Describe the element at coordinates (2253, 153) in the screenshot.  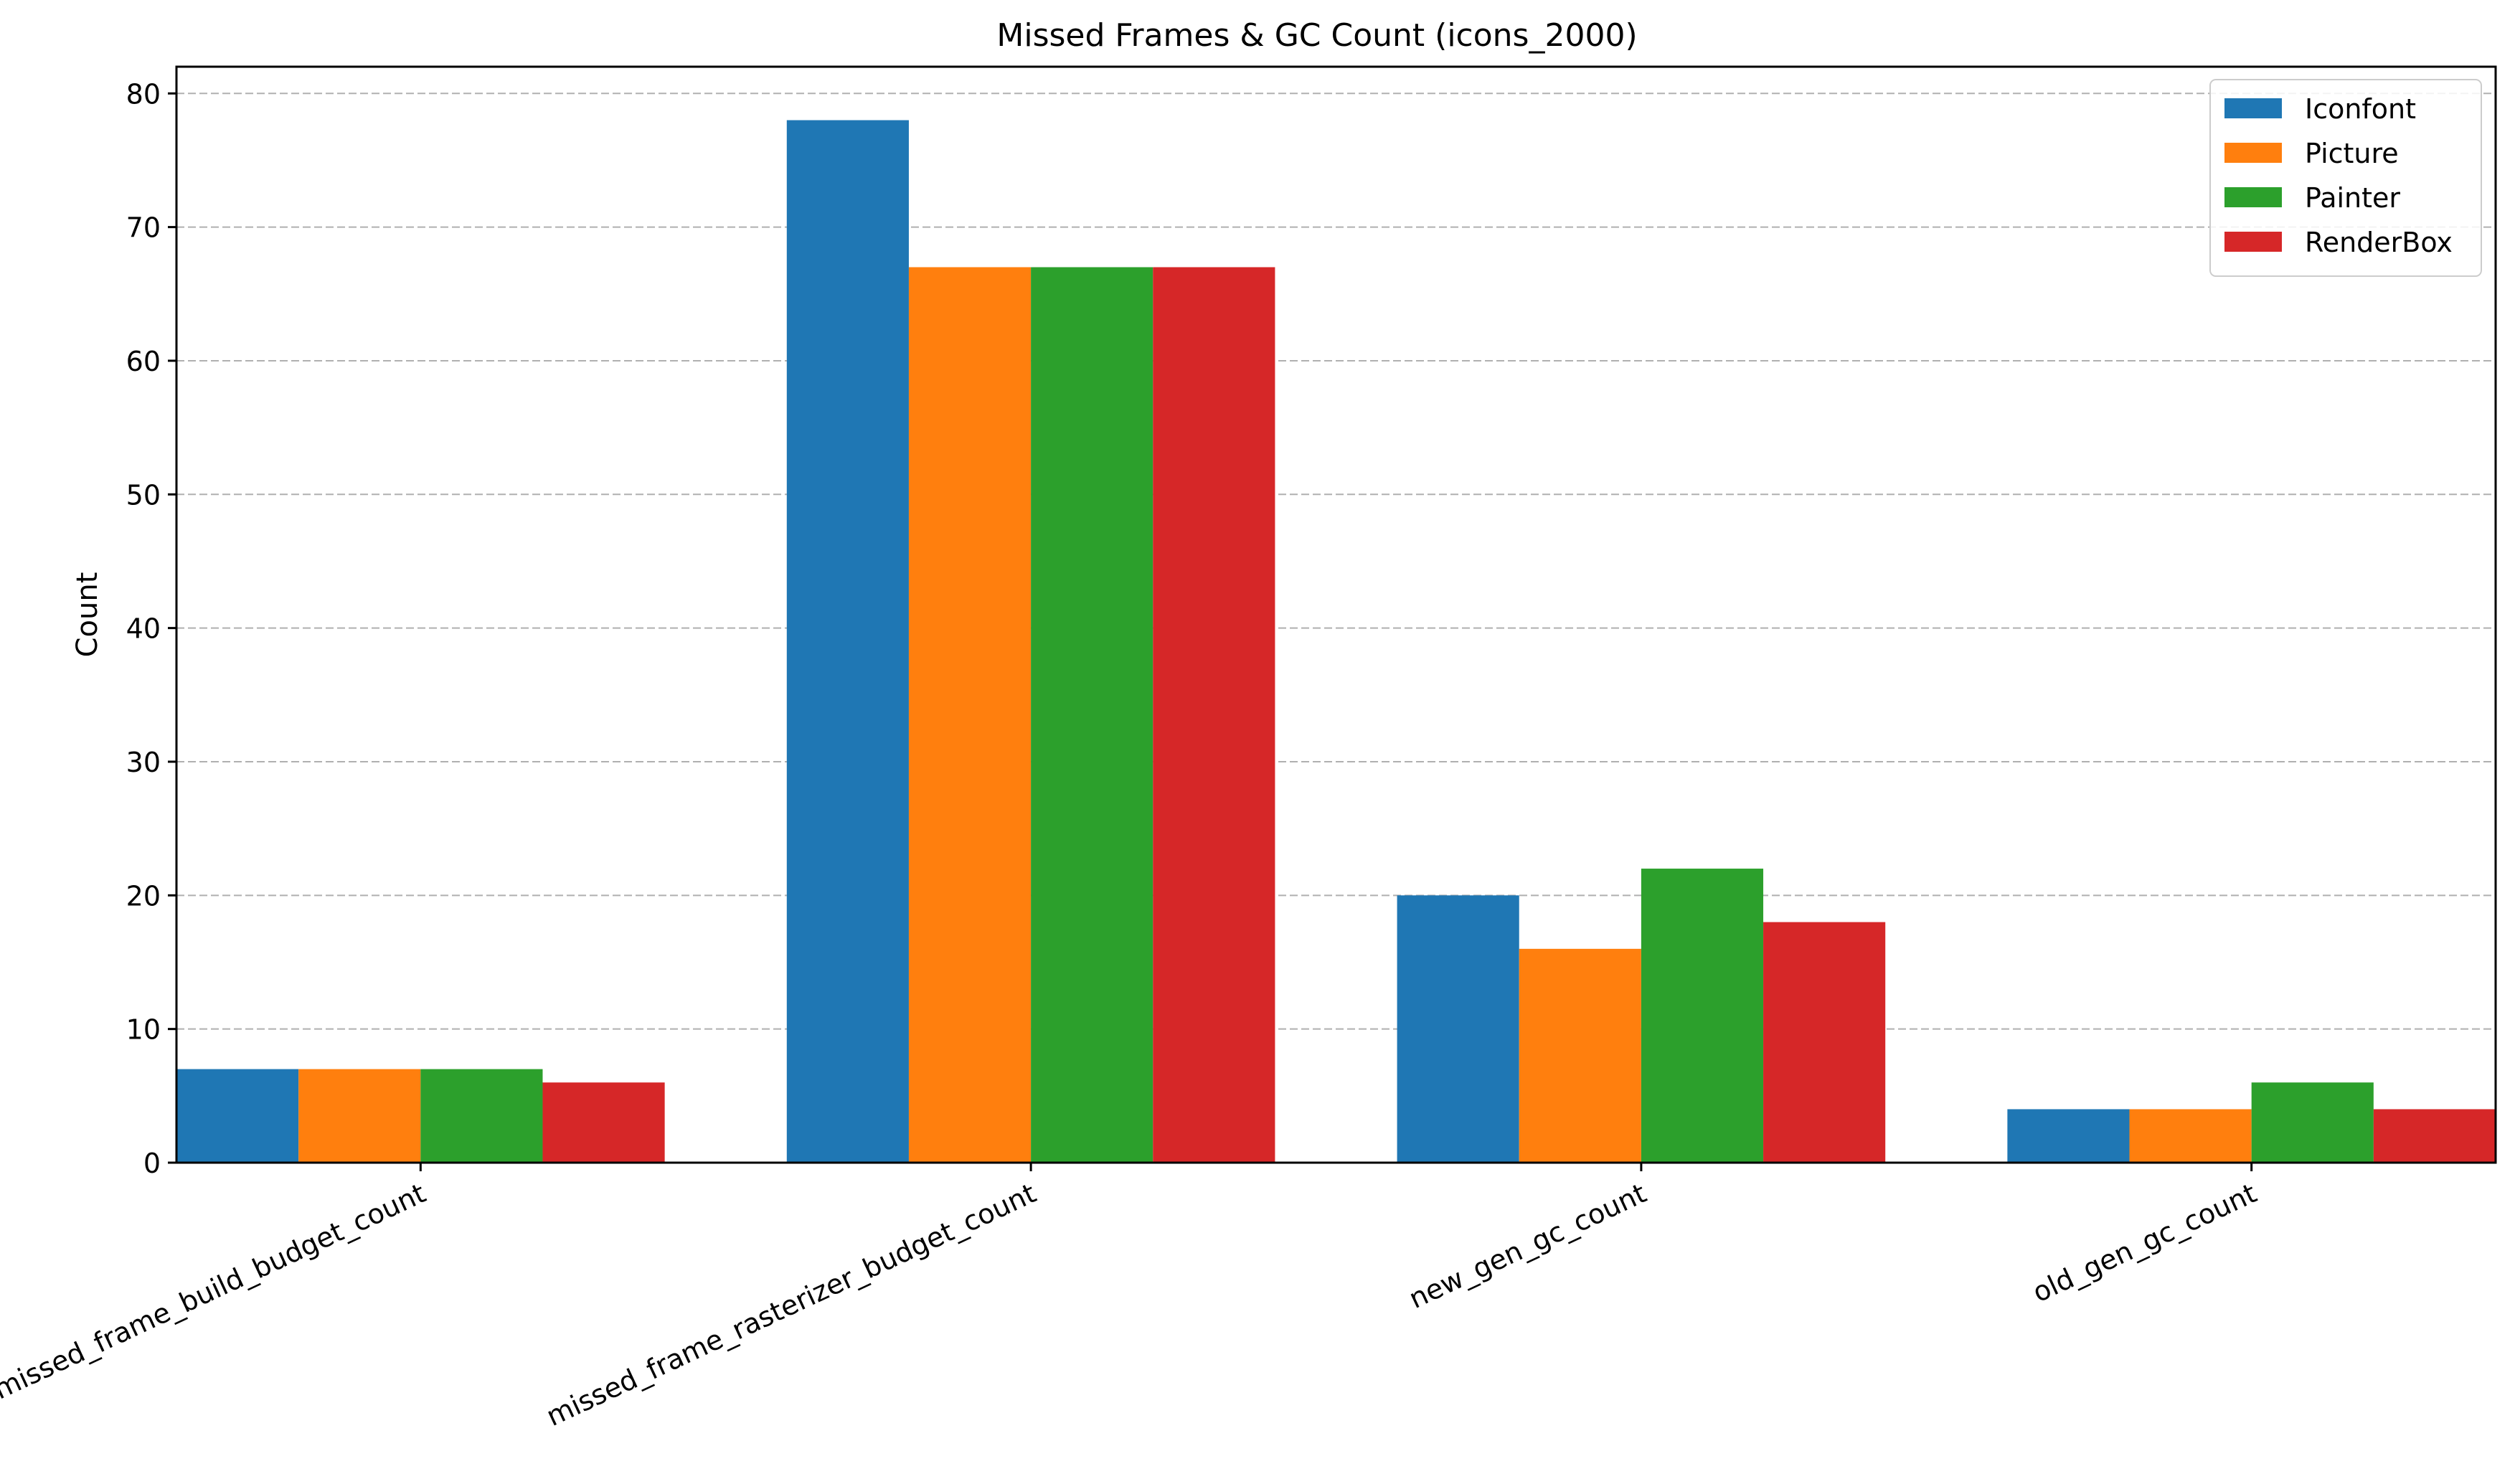
I see `legend-swatch-picture` at that location.